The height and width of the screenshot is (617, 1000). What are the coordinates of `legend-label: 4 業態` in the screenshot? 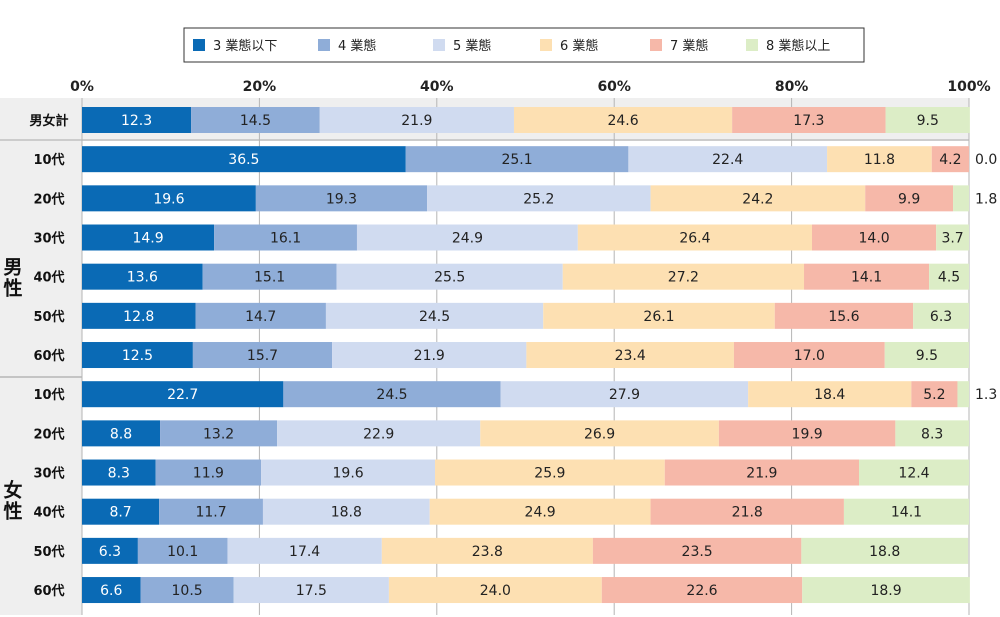 It's located at (357, 46).